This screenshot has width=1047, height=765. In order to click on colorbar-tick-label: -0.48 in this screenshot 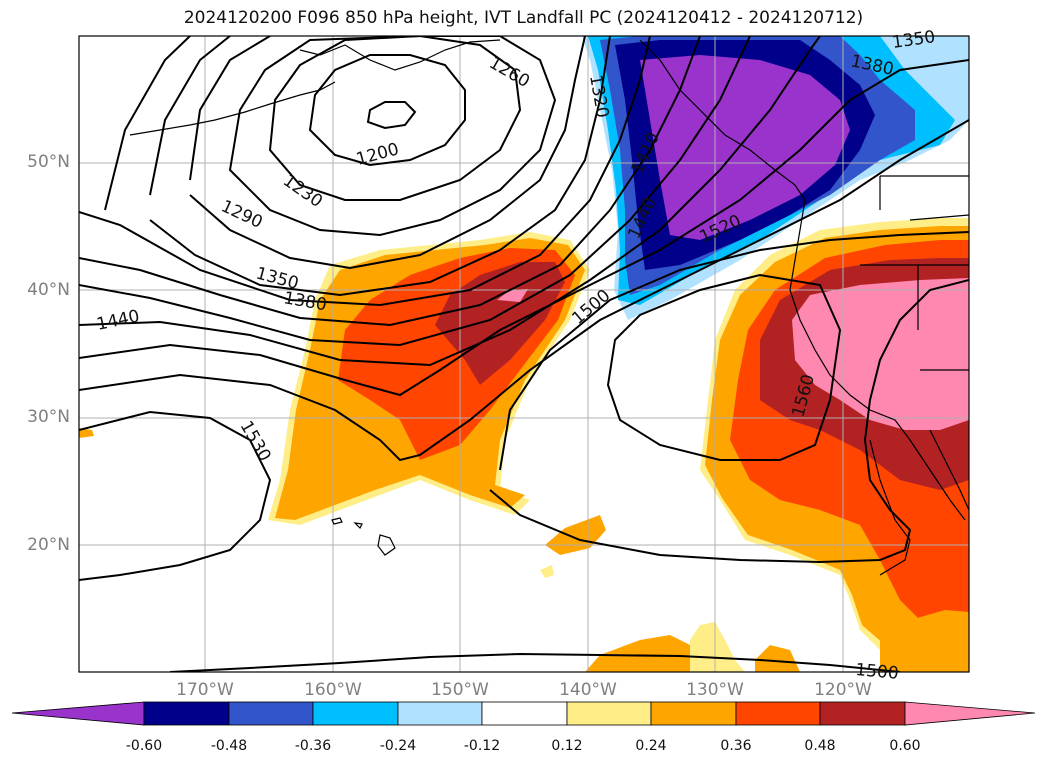, I will do `click(229, 746)`.